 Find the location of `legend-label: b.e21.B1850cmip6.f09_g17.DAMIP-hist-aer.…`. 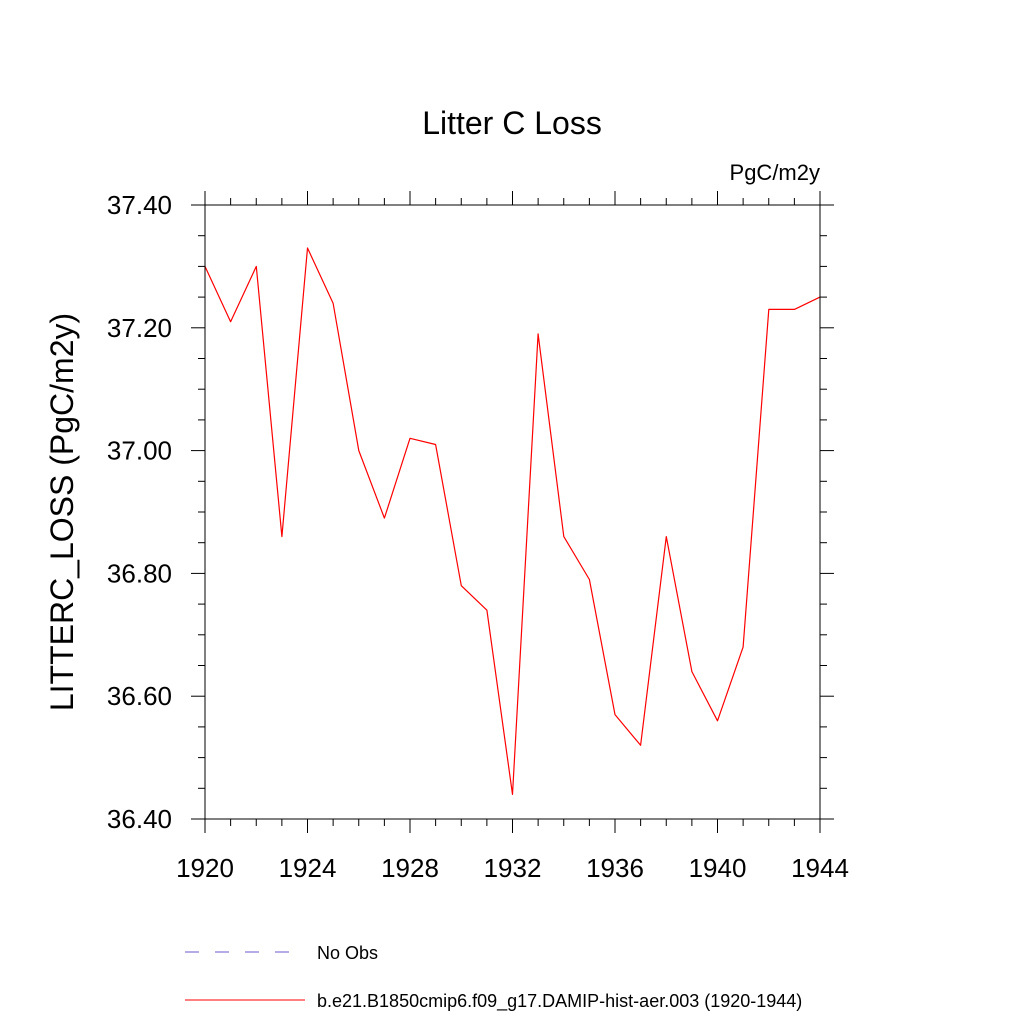

legend-label: b.e21.B1850cmip6.f09_g17.DAMIP-hist-aer.… is located at coordinates (559, 1001).